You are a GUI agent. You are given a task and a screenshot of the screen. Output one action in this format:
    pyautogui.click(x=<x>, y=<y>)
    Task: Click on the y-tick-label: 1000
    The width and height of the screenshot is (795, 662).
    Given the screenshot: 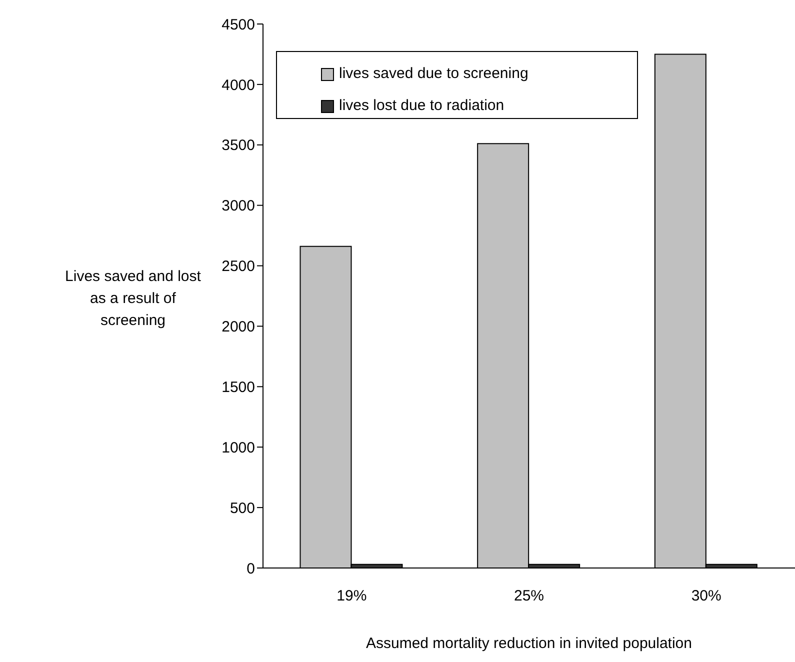 What is the action you would take?
    pyautogui.click(x=238, y=447)
    